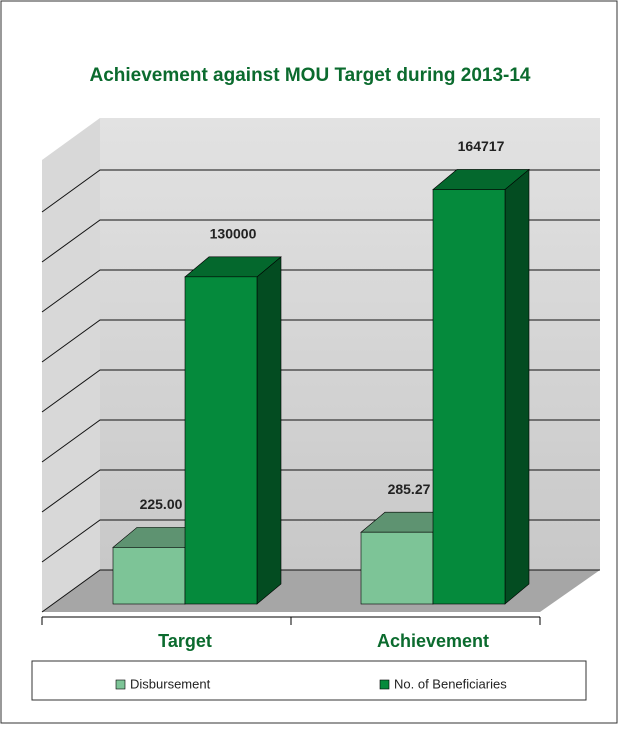 This screenshot has height=730, width=619. I want to click on legend-label: No. of Beneficiaries, so click(450, 683).